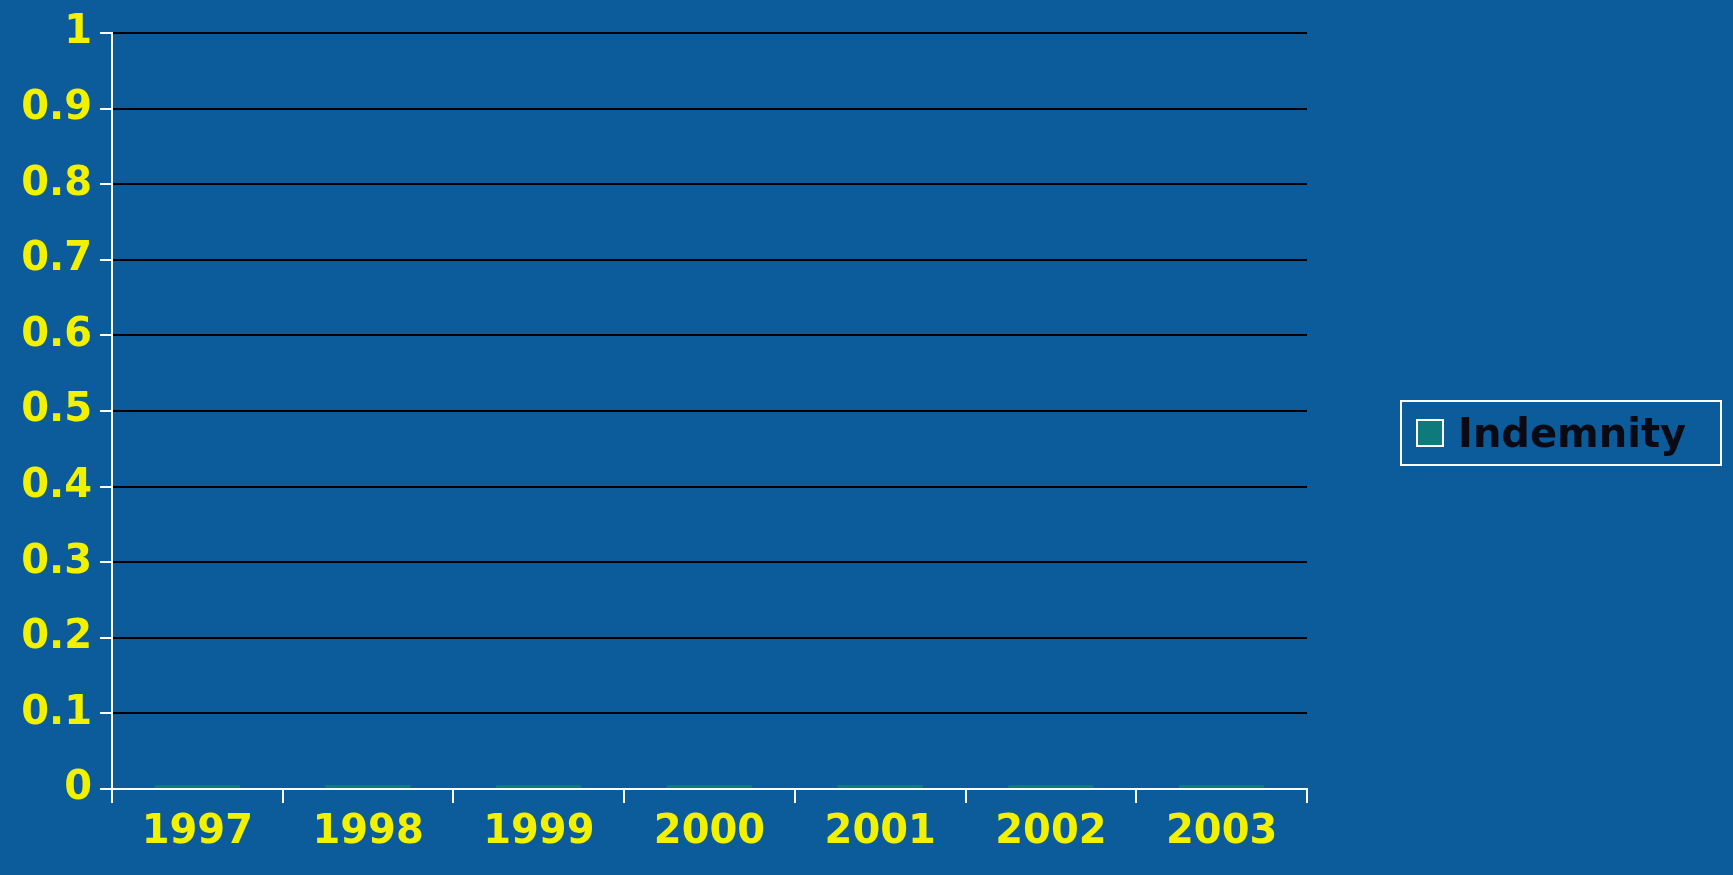 This screenshot has height=875, width=1733. I want to click on y-tick-label: 0, so click(78, 785).